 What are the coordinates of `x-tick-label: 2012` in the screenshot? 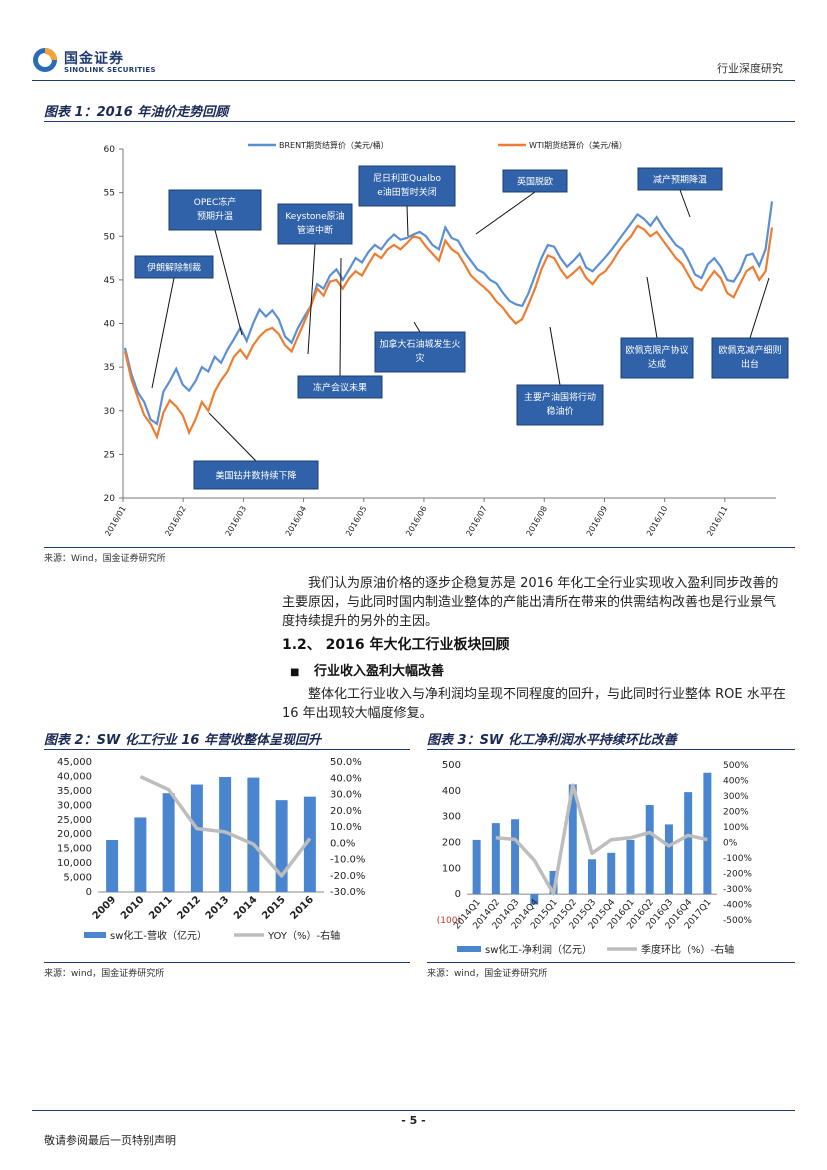 It's located at (189, 907).